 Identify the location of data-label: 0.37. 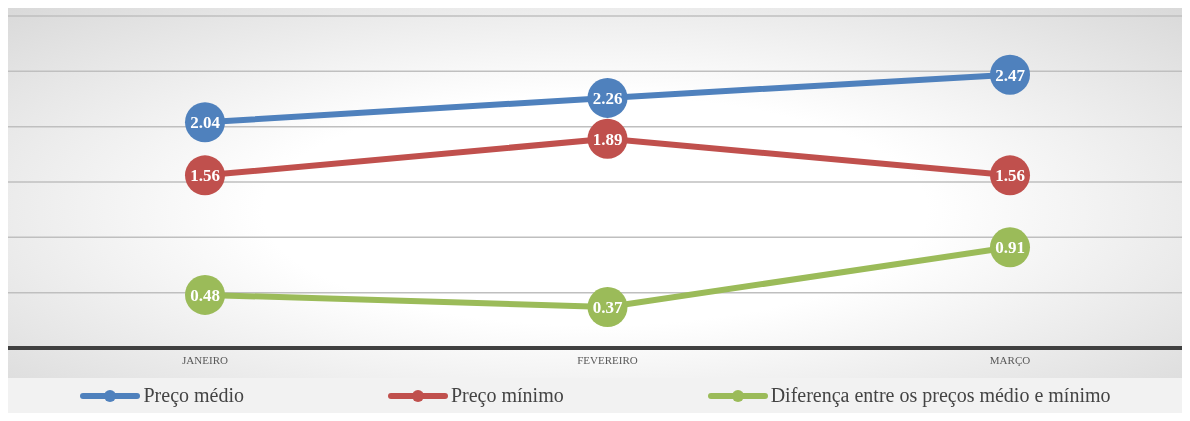
(607, 308).